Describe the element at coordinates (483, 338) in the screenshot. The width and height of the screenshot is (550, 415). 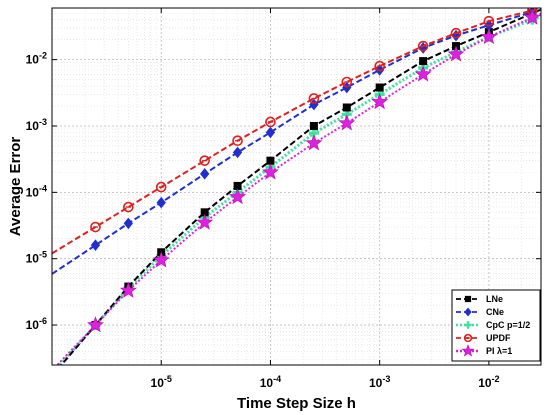
I see `legend-entry: UPDF` at that location.